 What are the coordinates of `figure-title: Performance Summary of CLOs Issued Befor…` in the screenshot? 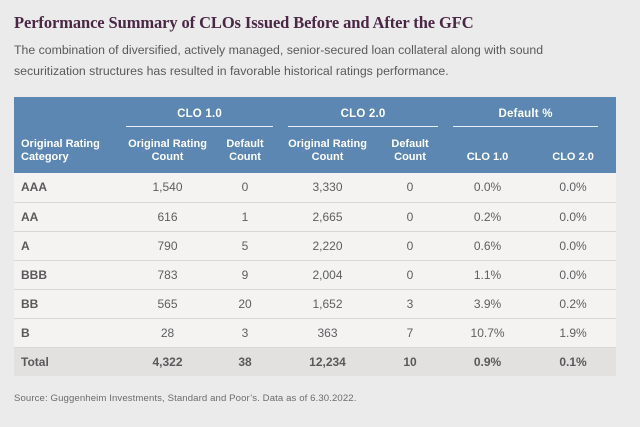 It's located at (244, 22).